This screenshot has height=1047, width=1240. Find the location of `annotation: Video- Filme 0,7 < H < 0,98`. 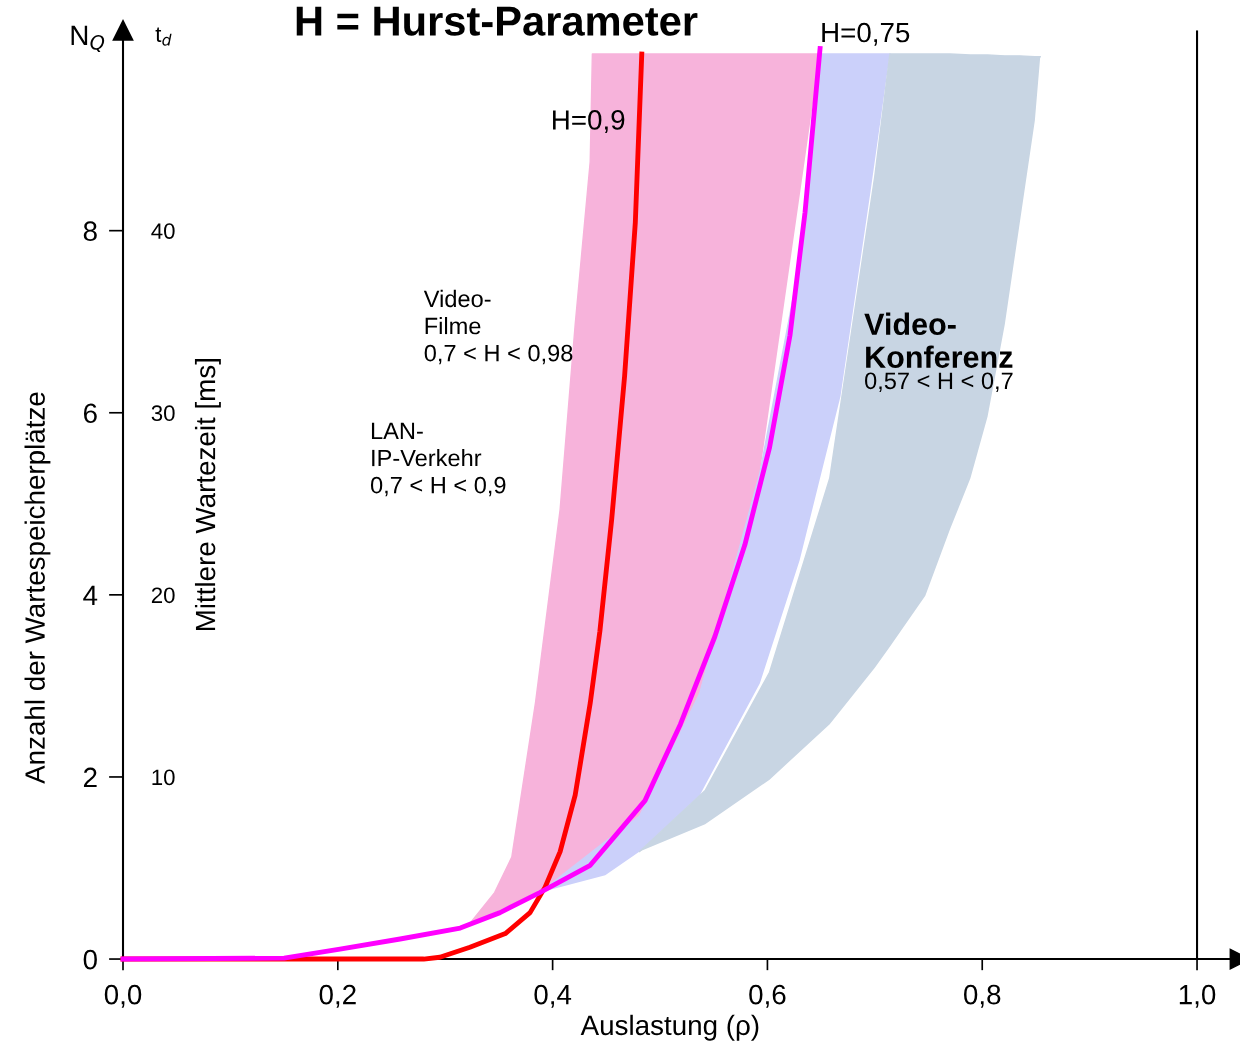

annotation: Video- Filme 0,7 < H < 0,98 is located at coordinates (498, 327).